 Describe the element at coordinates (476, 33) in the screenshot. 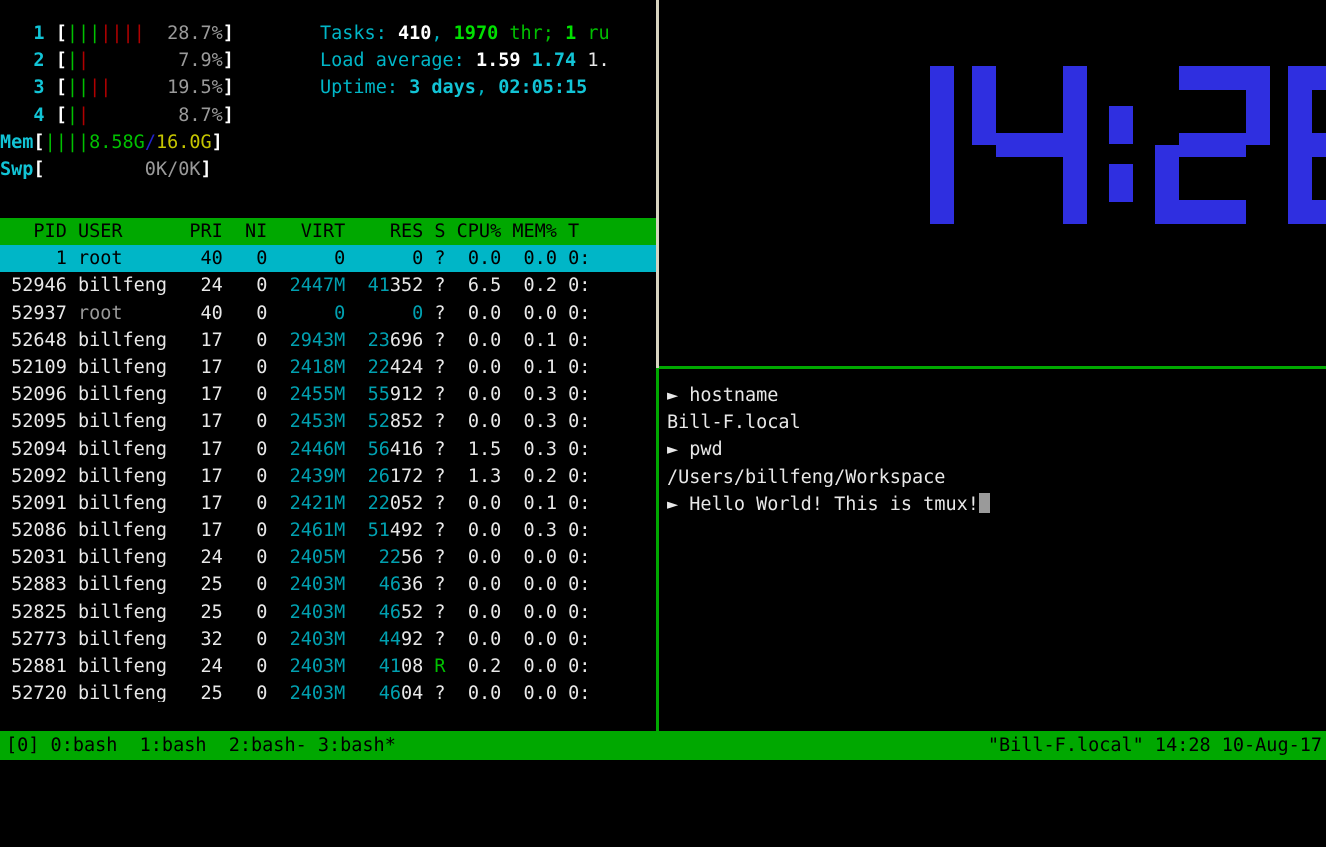

I see `thread-count: 1970` at that location.